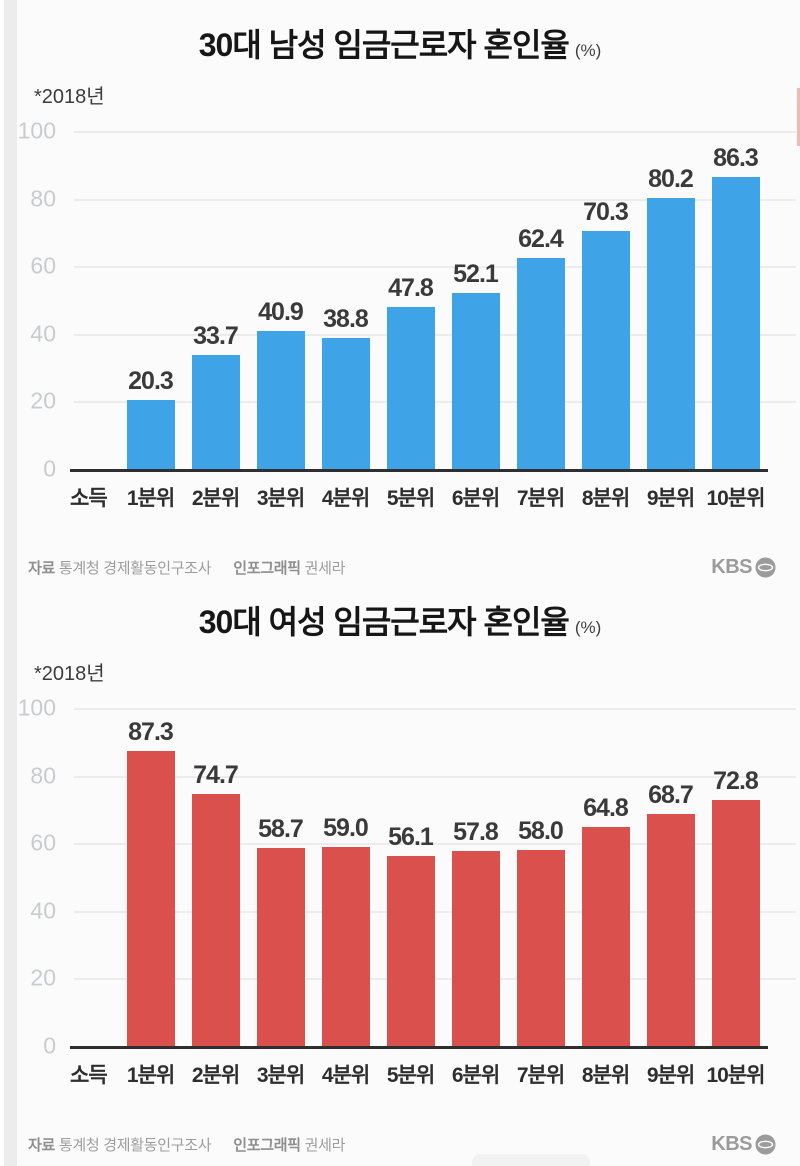 The image size is (800, 1166). I want to click on bar-slot: 57.8, so click(475, 877).